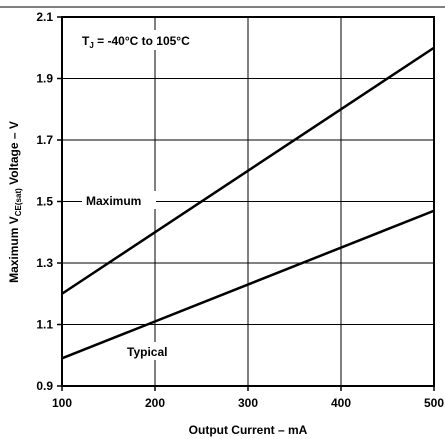  I want to click on x-axis-ticks: 100 200 300 400 500, so click(248, 398).